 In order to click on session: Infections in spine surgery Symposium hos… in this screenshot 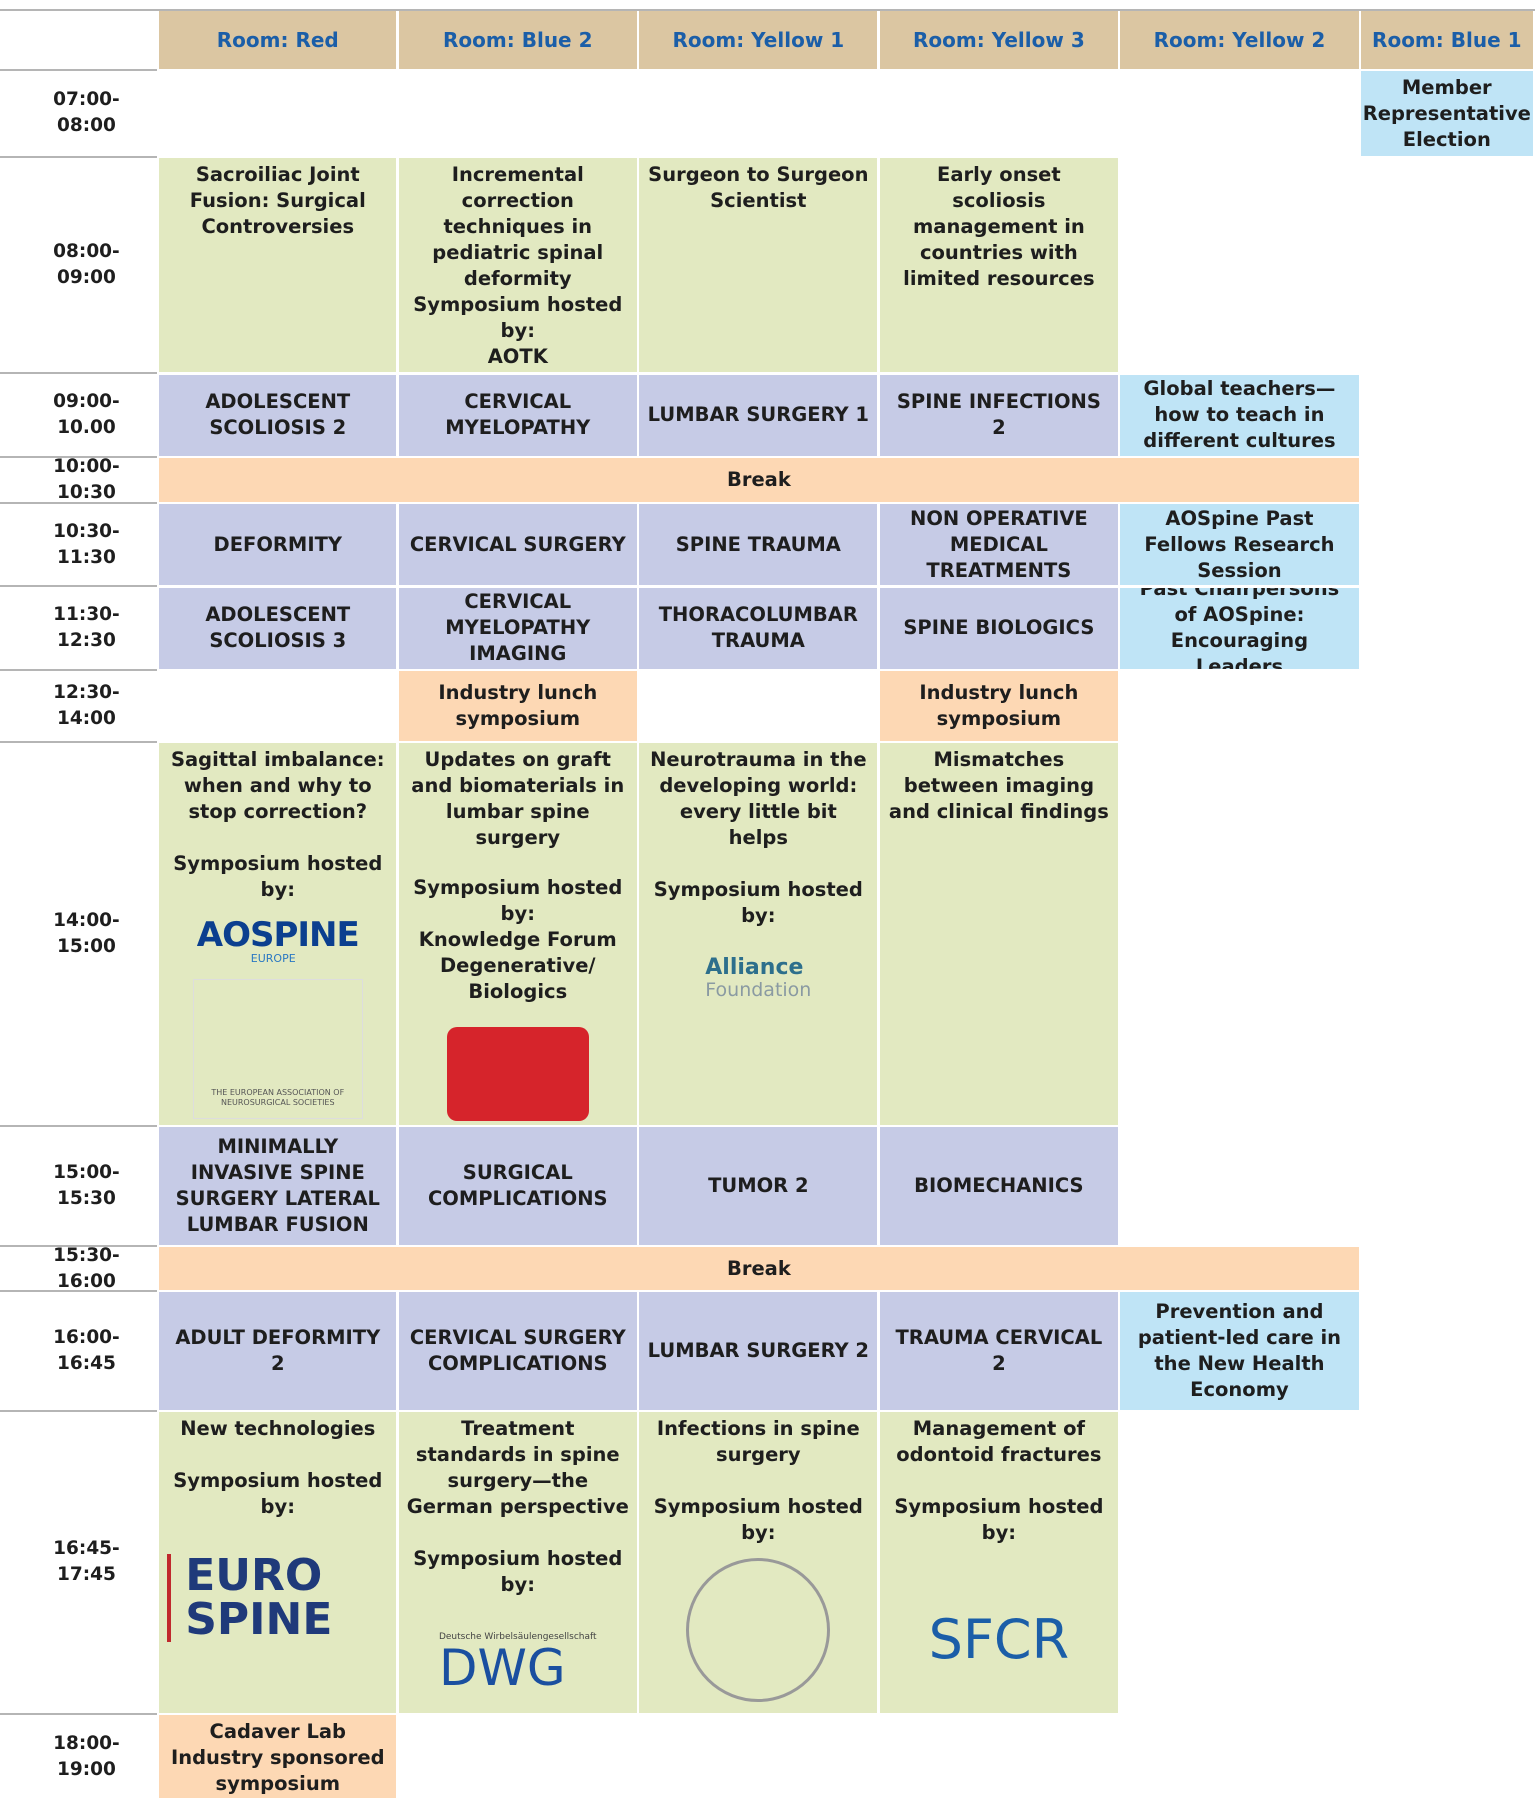, I will do `click(758, 1562)`.